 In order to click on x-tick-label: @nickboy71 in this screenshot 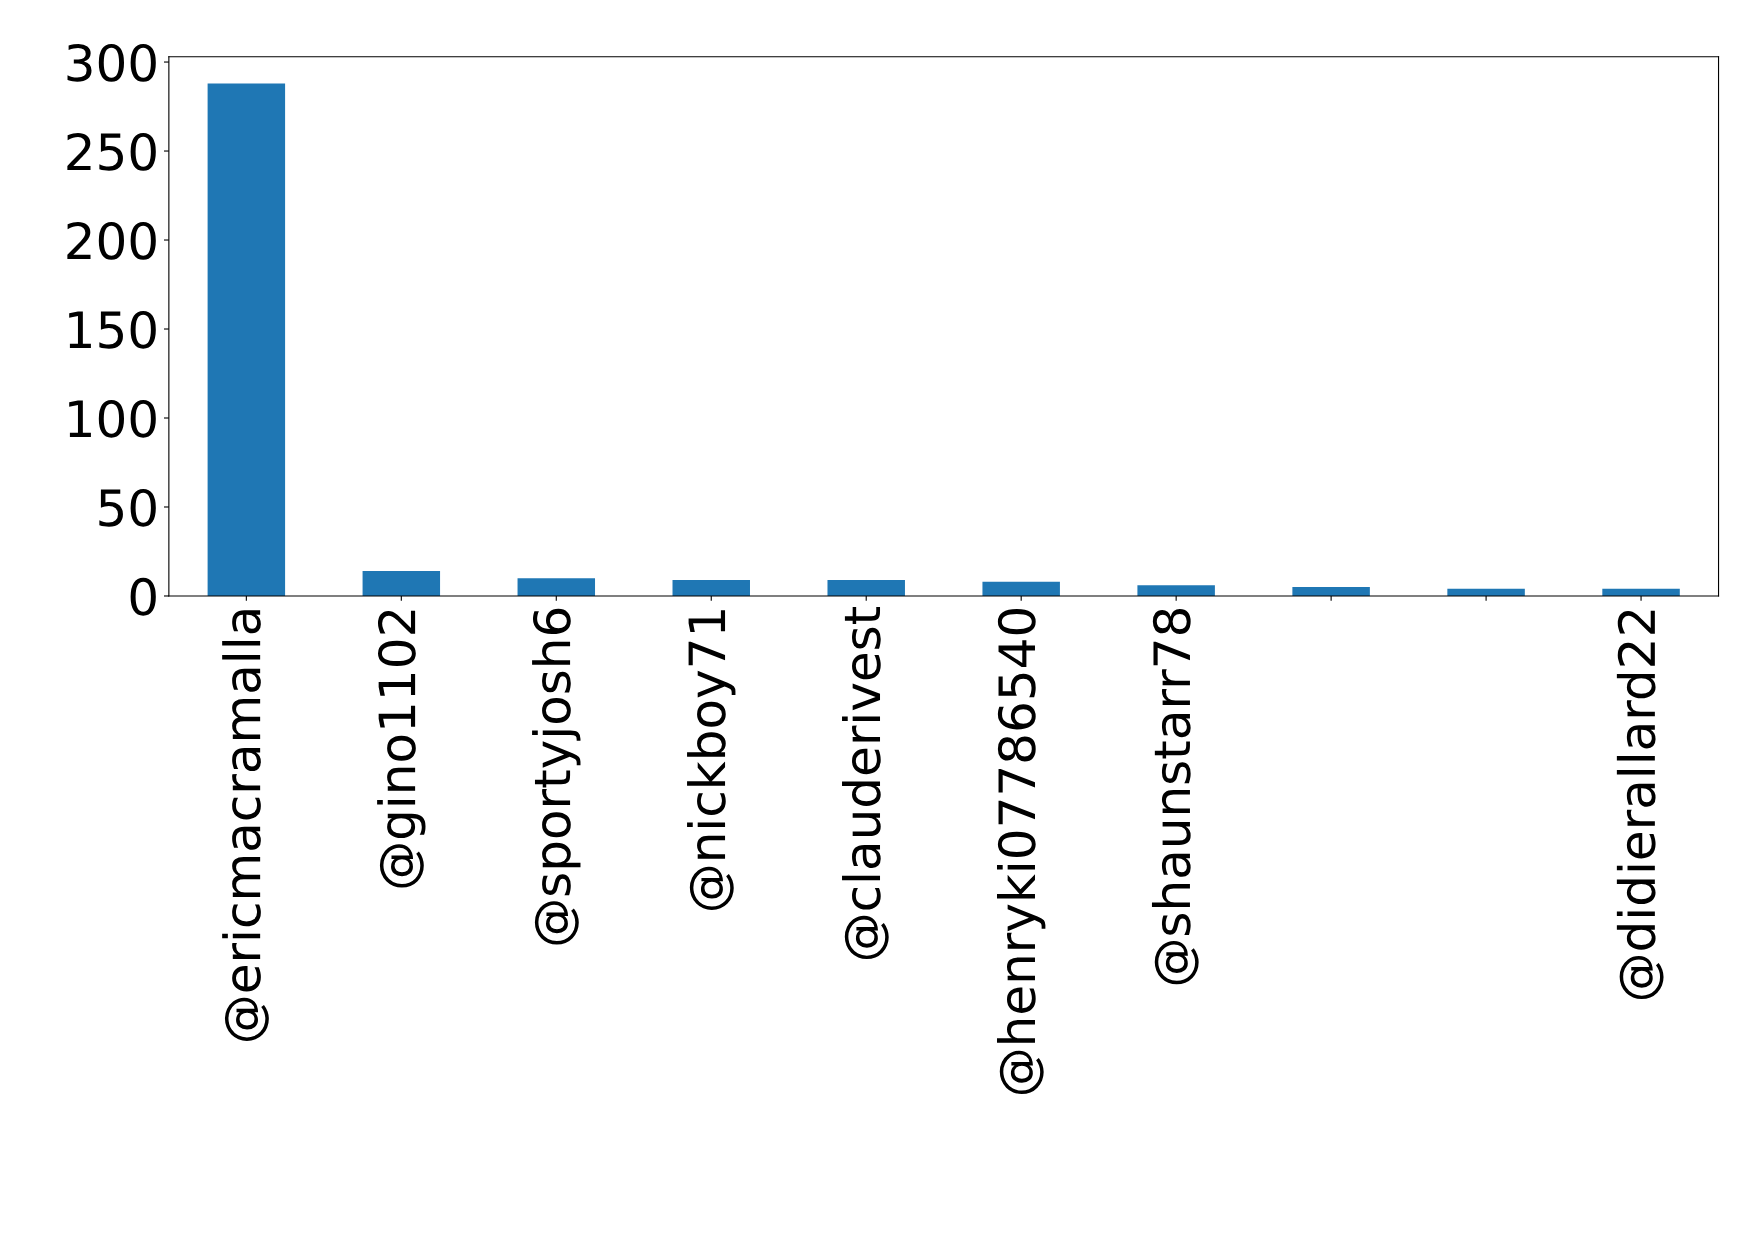, I will do `click(711, 760)`.